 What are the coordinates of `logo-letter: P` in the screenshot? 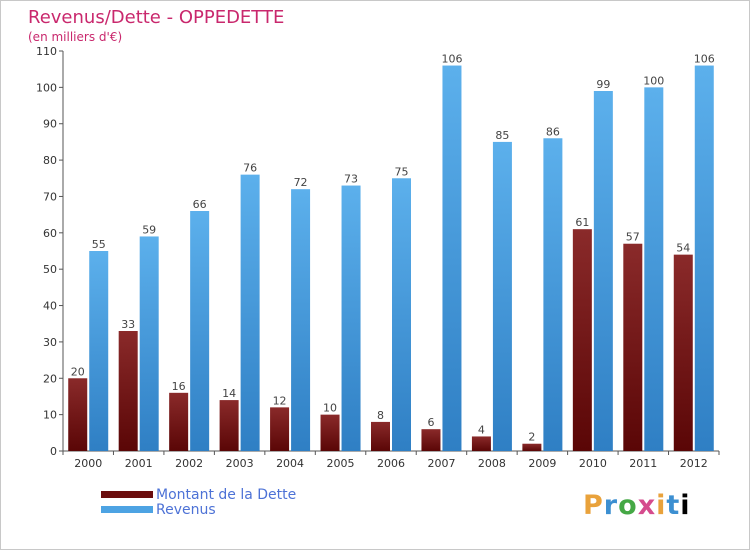 It's located at (593, 505).